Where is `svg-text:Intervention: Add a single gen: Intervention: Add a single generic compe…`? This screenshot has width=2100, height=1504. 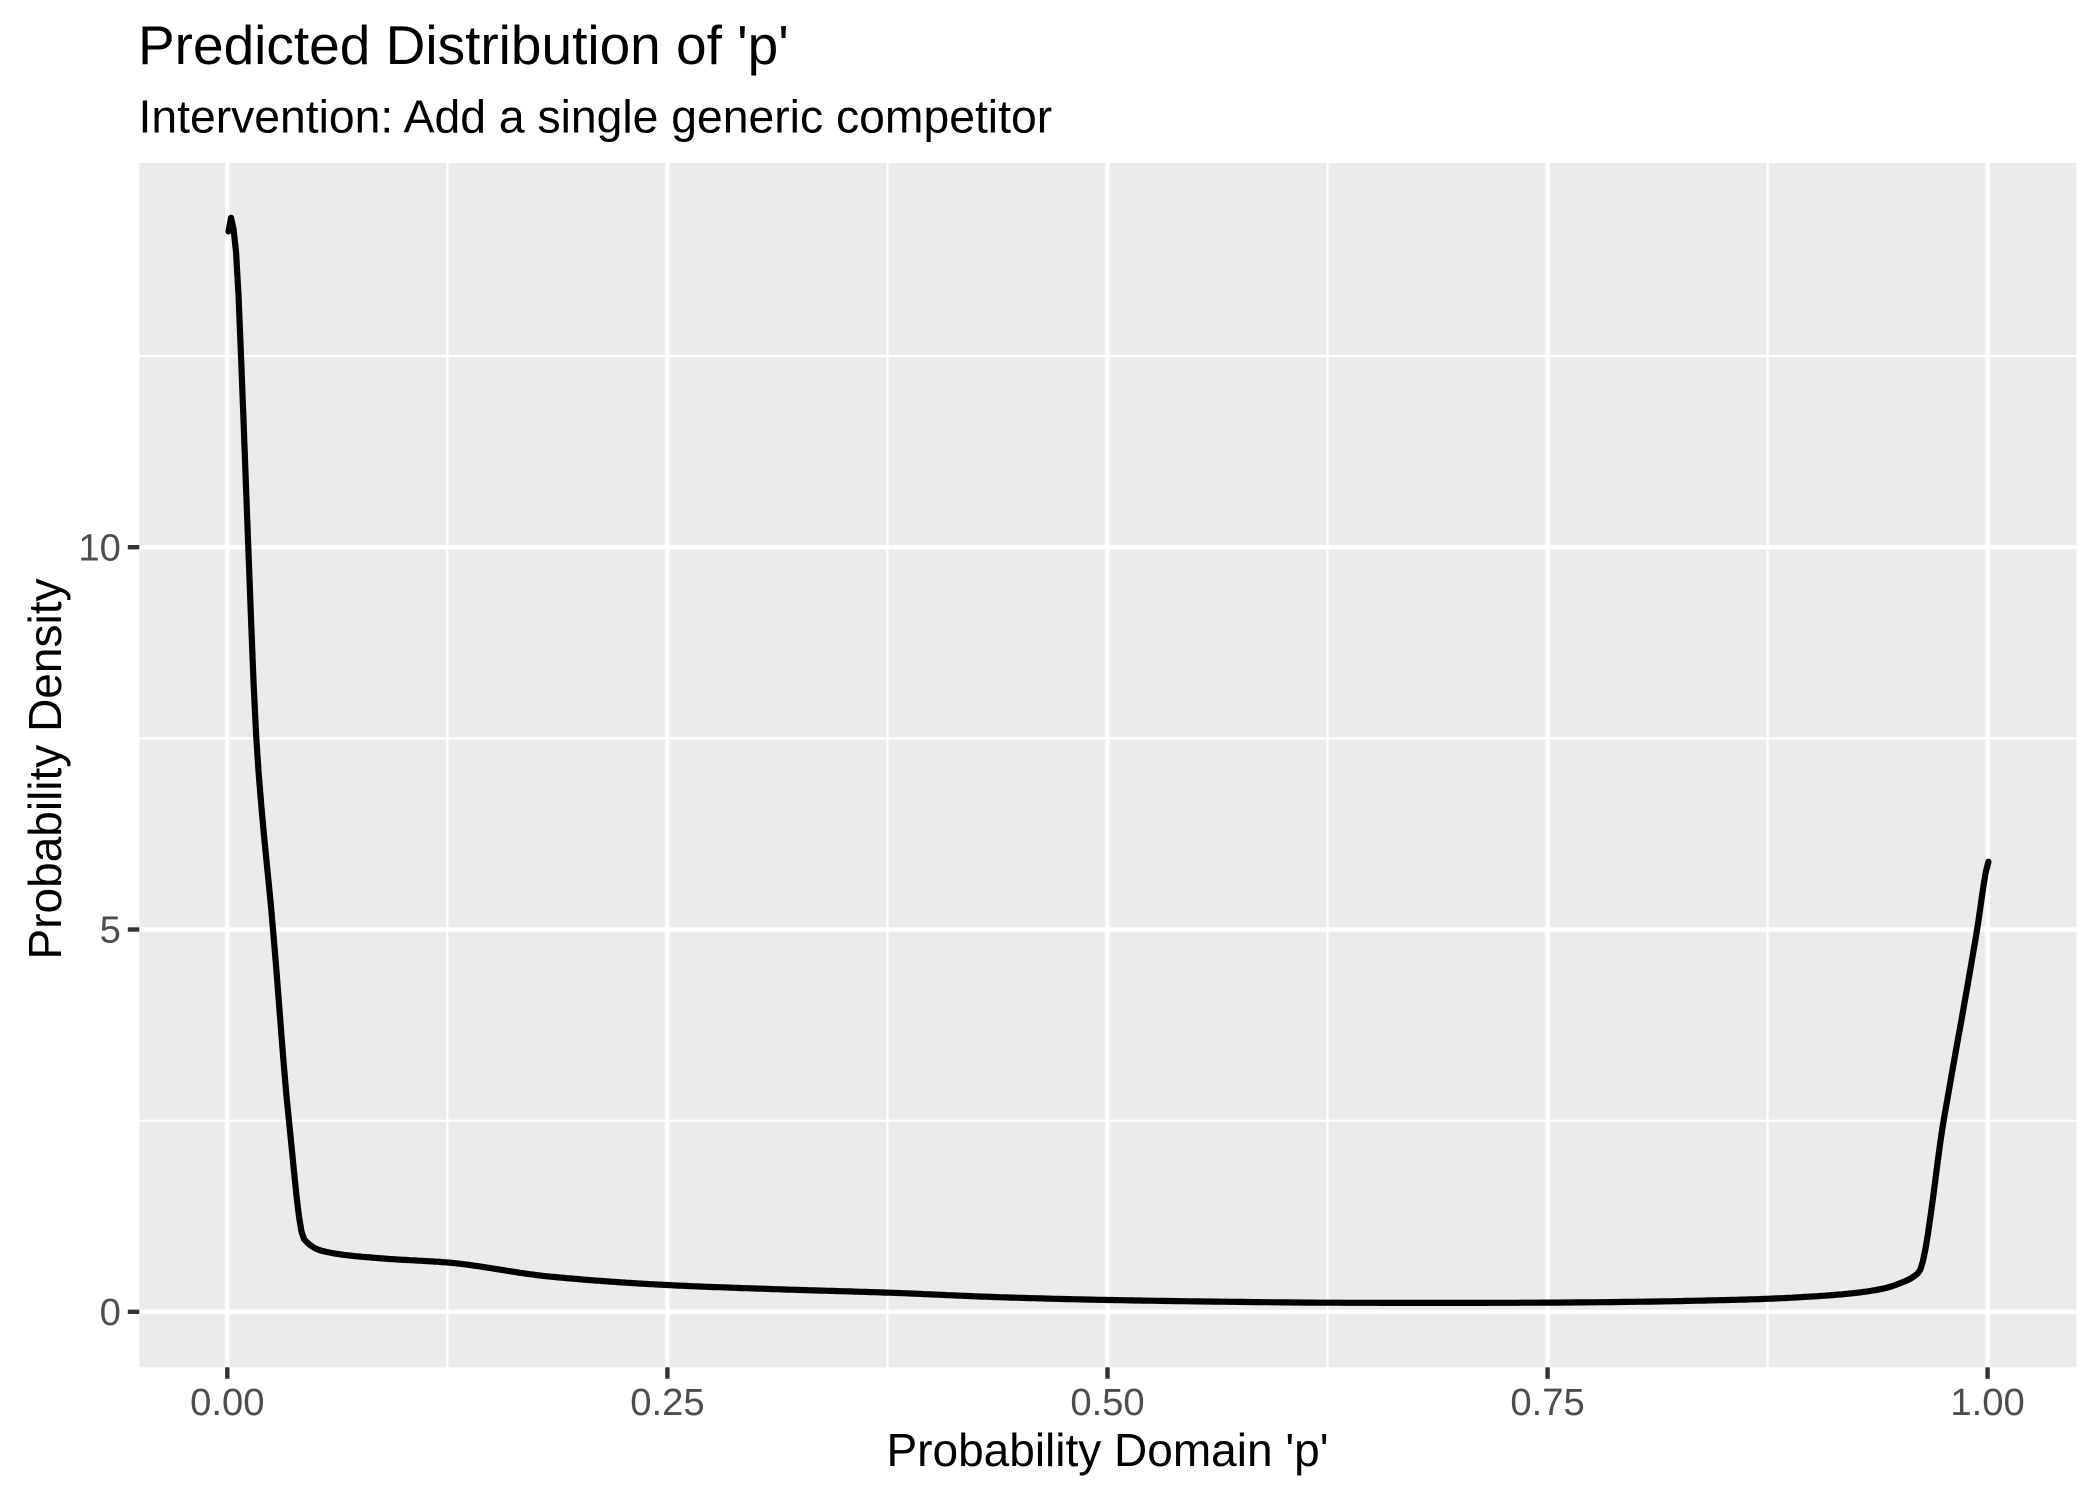 svg-text:Intervention: Add a single gen: Intervention: Add a single generic compe… is located at coordinates (596, 117).